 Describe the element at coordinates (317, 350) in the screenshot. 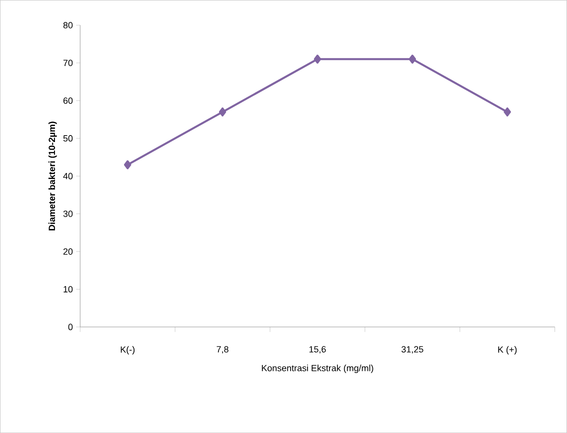

I see `x-tick-label: 15,6` at that location.